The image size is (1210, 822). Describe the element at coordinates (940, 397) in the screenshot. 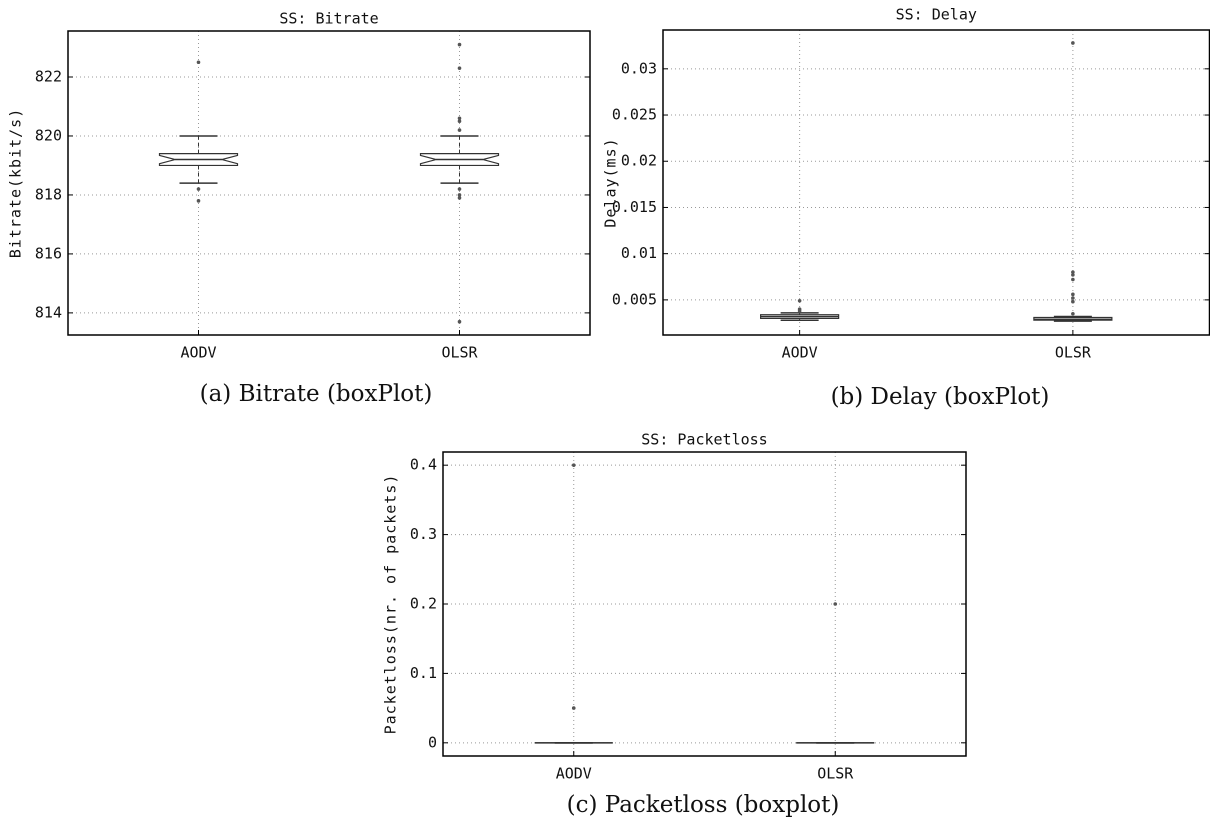

I see `caption: (b) Delay (boxPlot)` at that location.